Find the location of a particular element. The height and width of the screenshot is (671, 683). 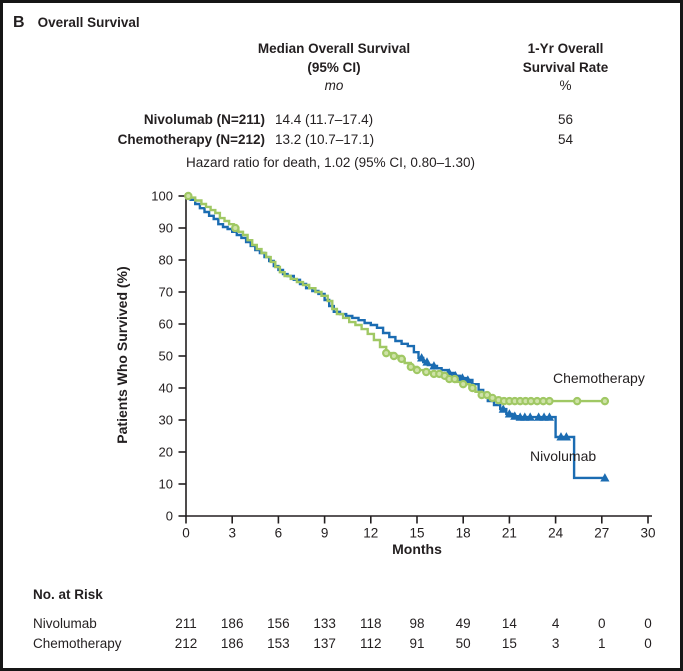

risk-count-chemotherapy-27mo: 1 is located at coordinates (602, 643).